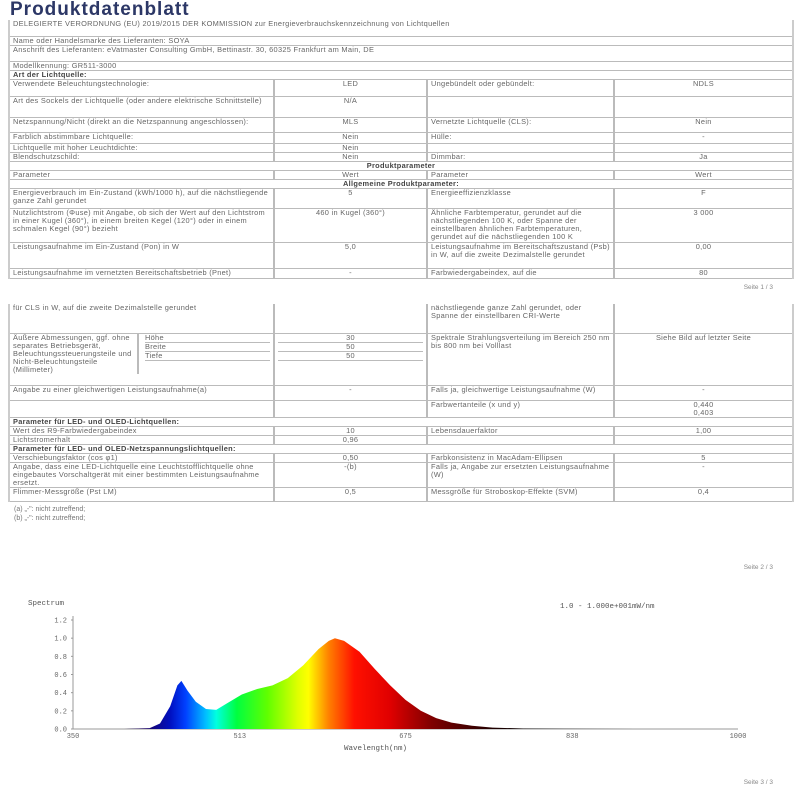 This screenshot has width=795, height=795. Describe the element at coordinates (738, 737) in the screenshot. I see `x-tick-label: 1000` at that location.